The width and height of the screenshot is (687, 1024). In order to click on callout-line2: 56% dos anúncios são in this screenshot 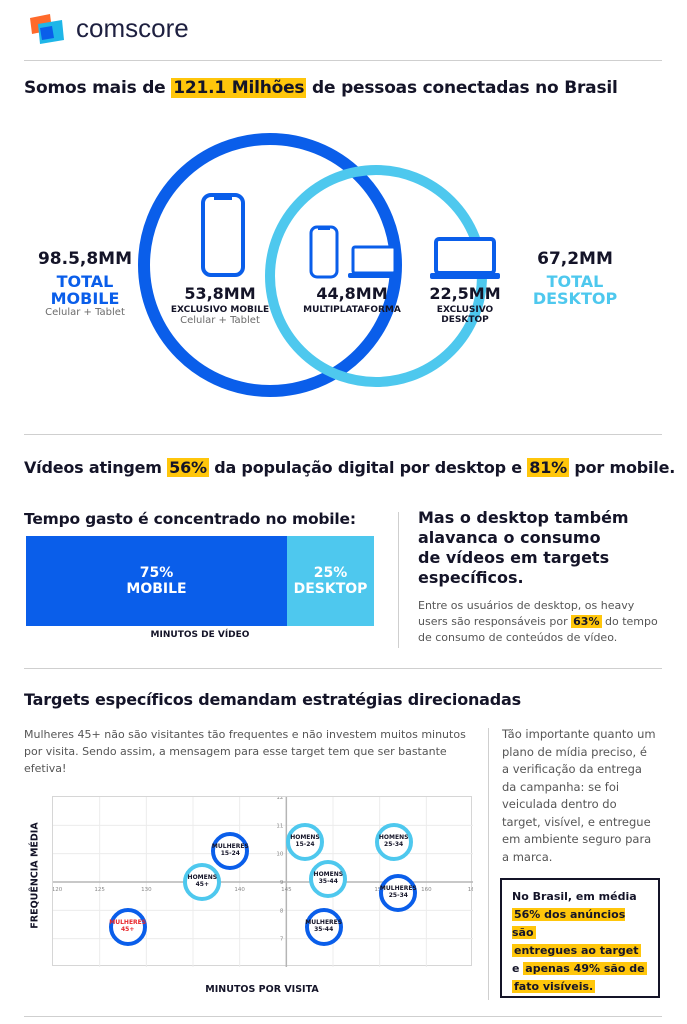, I will do `click(569, 923)`.